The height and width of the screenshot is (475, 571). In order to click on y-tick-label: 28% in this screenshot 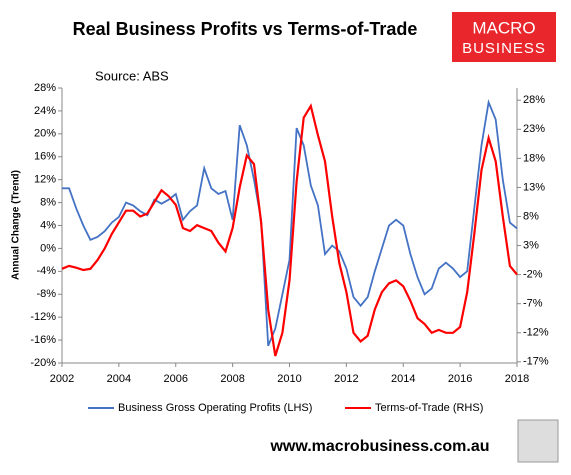, I will do `click(45, 88)`.